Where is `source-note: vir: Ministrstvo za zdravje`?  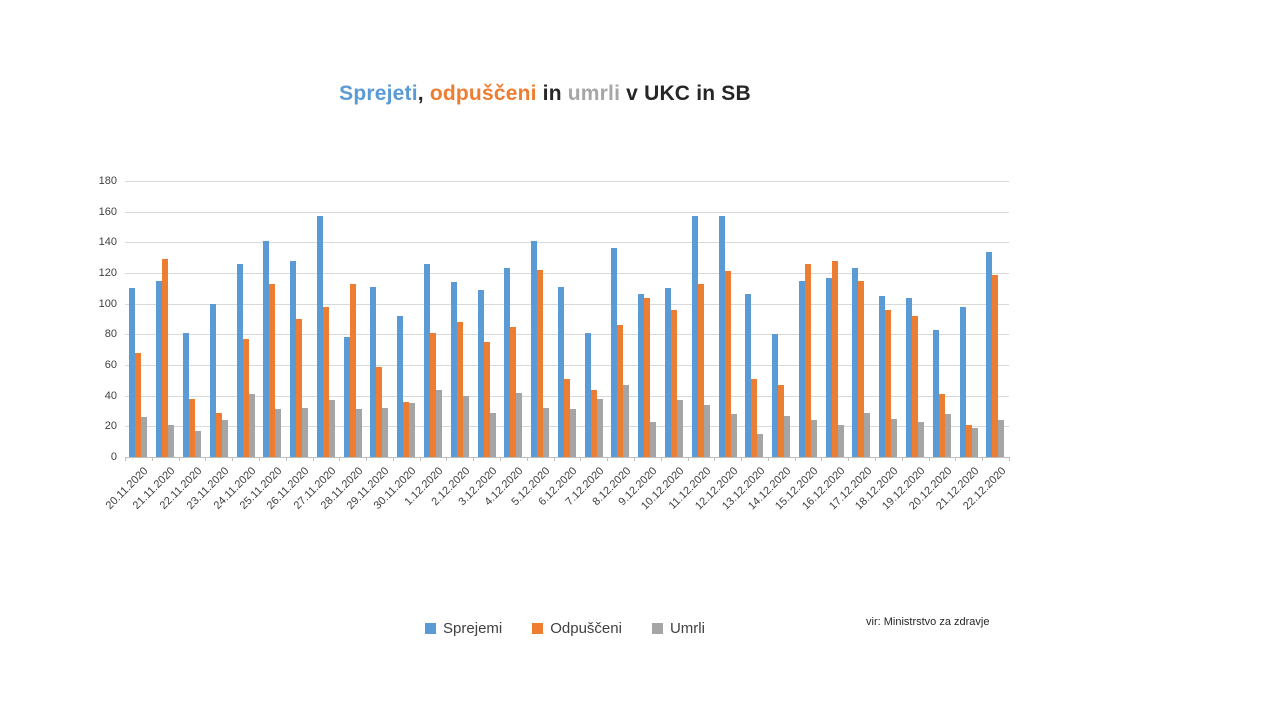
source-note: vir: Ministrstvo za zdravje is located at coordinates (928, 622).